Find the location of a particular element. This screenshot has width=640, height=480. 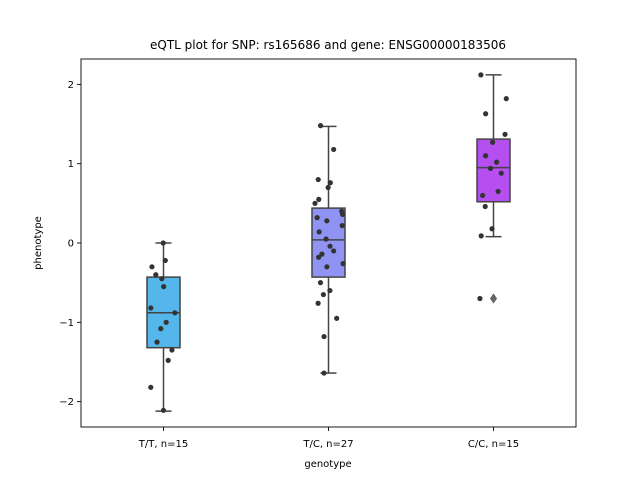

iqr-box is located at coordinates (493, 170).